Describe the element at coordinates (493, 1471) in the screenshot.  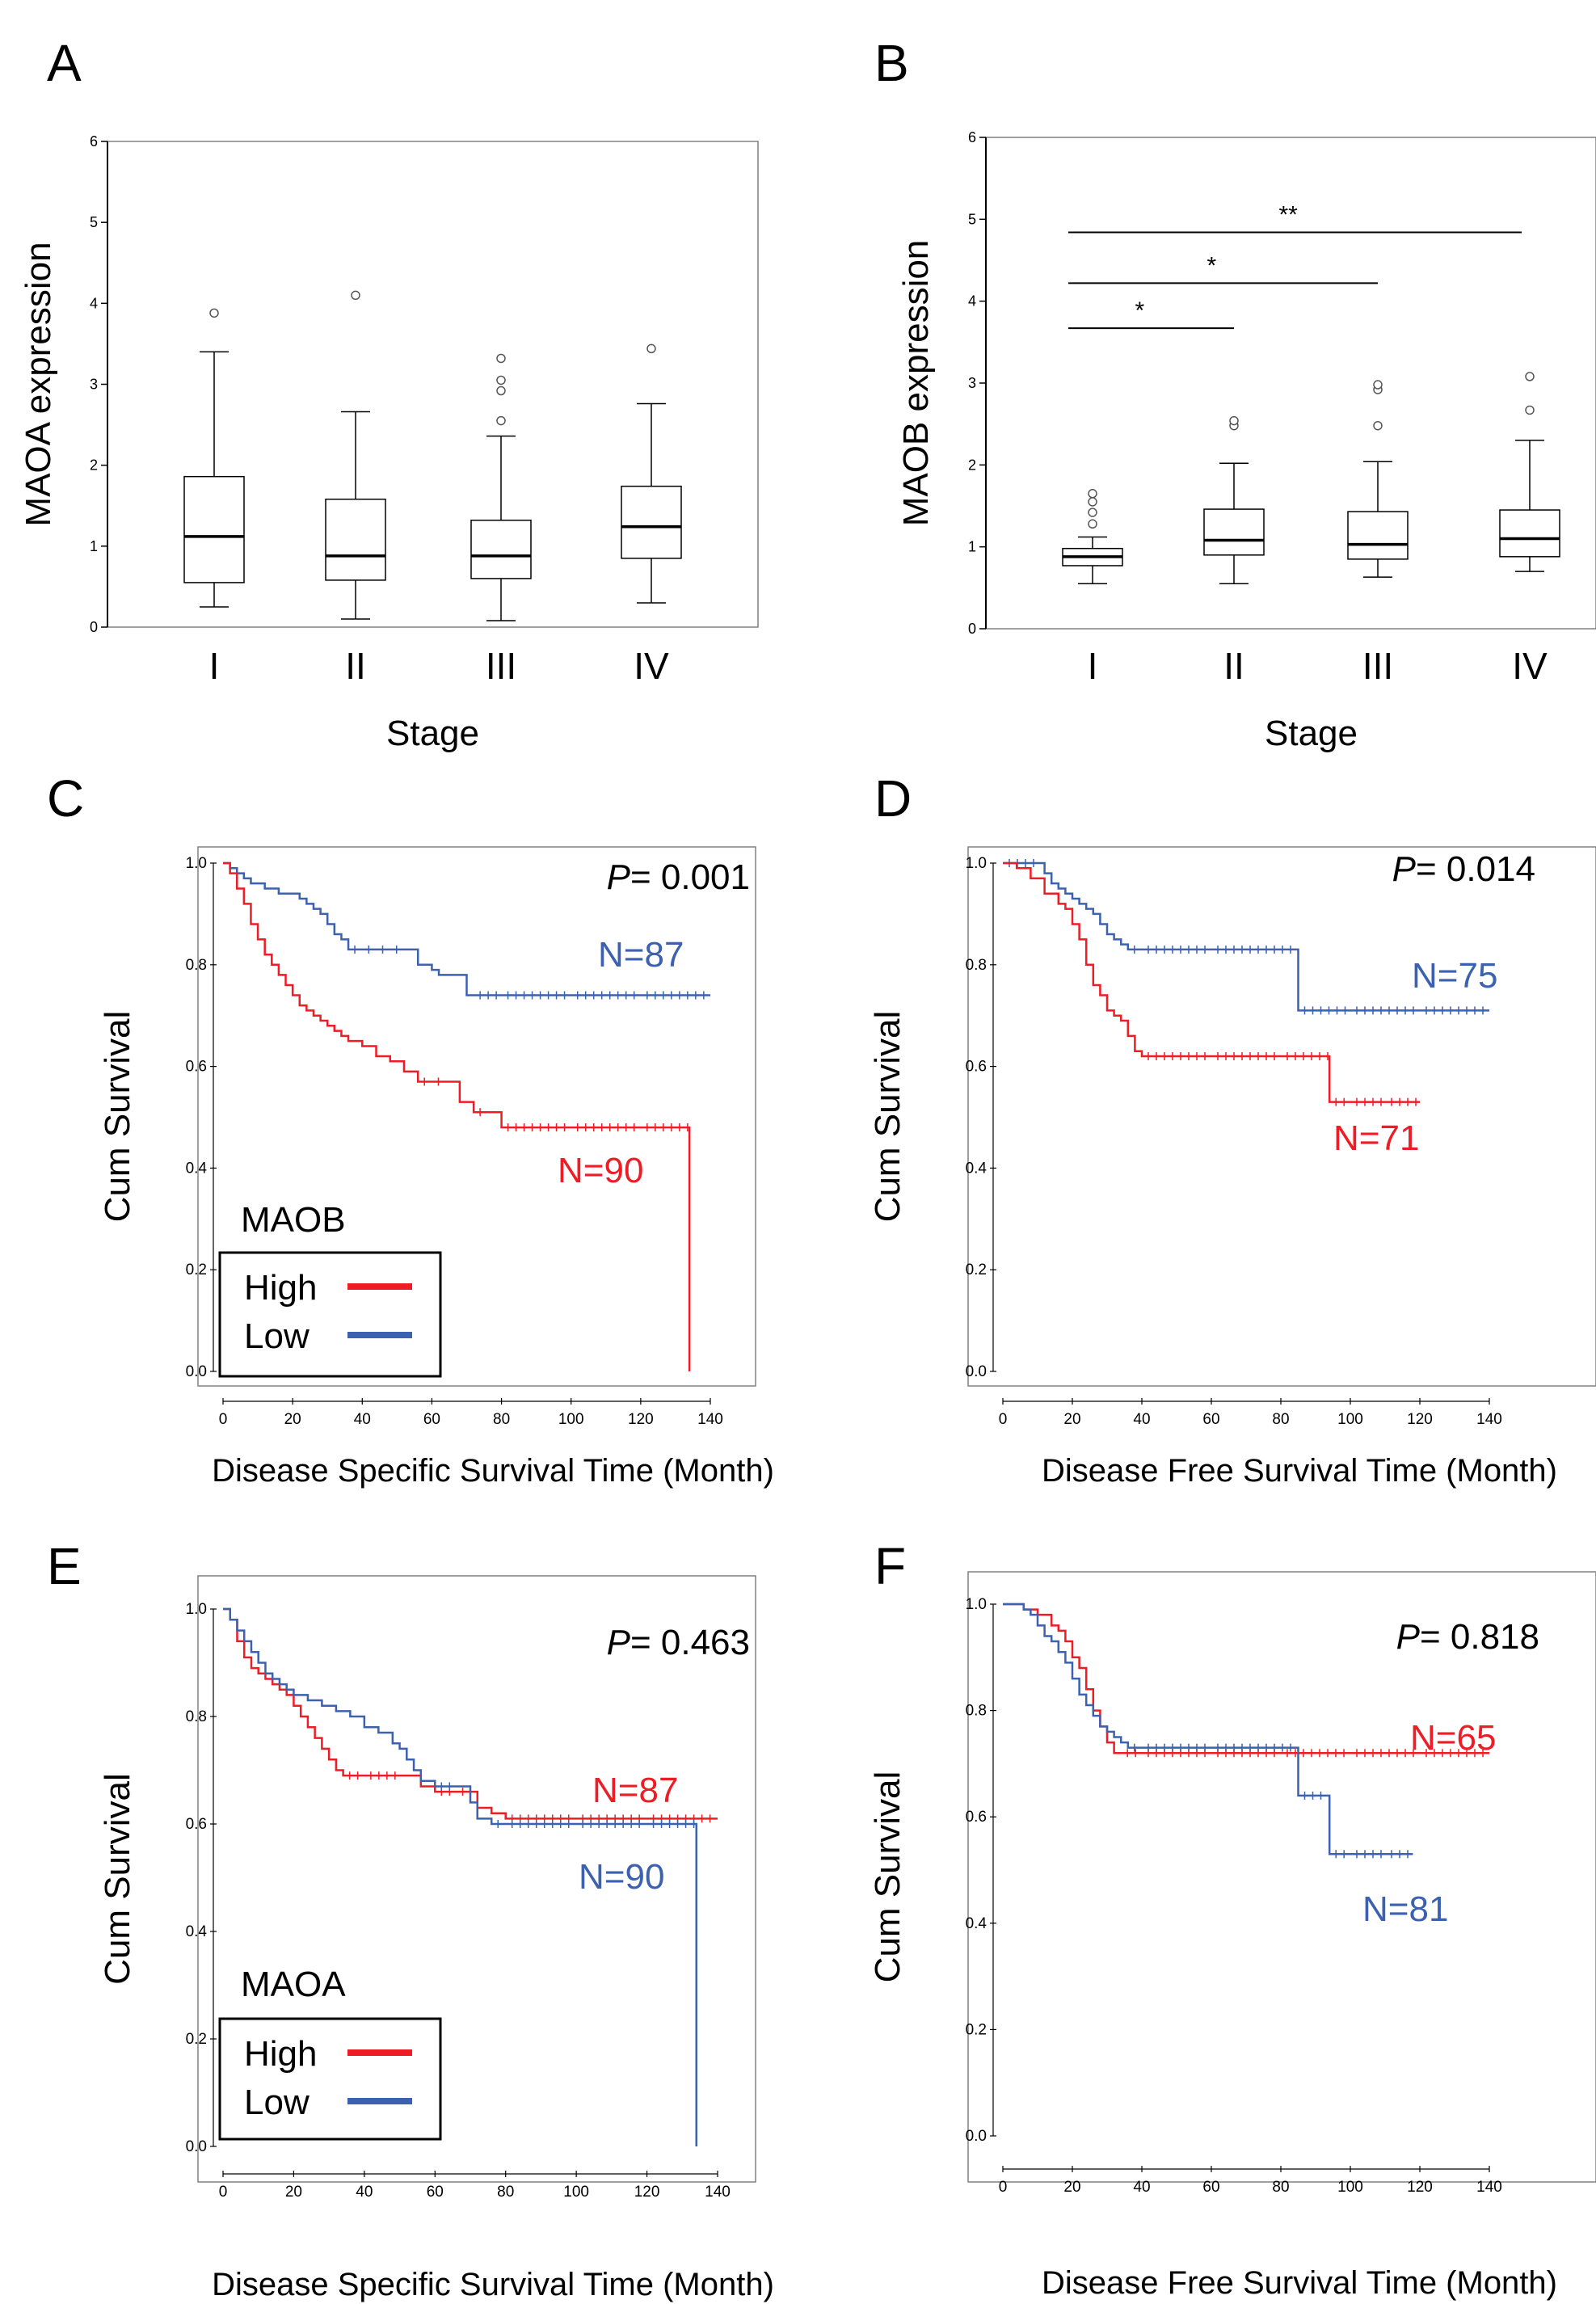
I see `x-axis-label: Disease Specific Survival Time (Month)` at that location.